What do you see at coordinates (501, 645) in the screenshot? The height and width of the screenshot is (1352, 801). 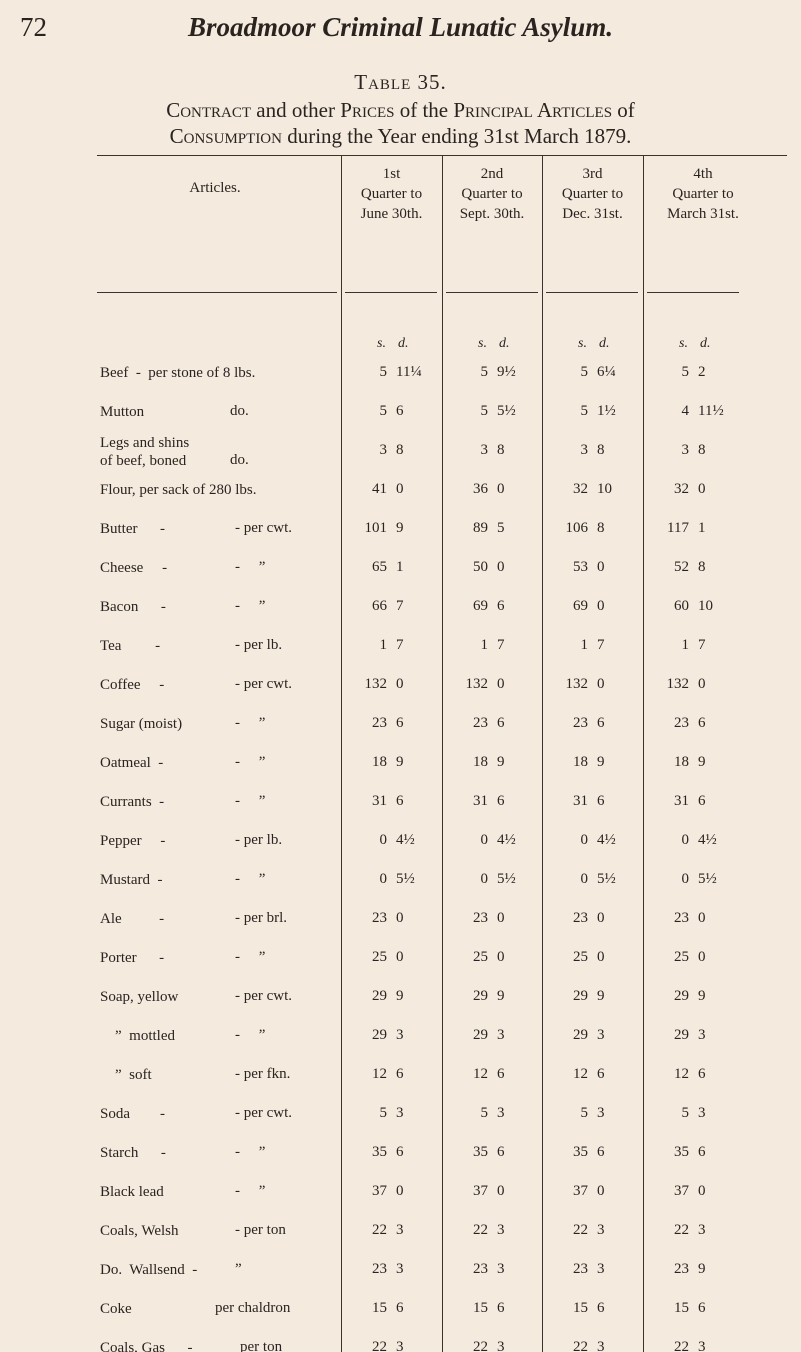 I see `pence-value: 7` at bounding box center [501, 645].